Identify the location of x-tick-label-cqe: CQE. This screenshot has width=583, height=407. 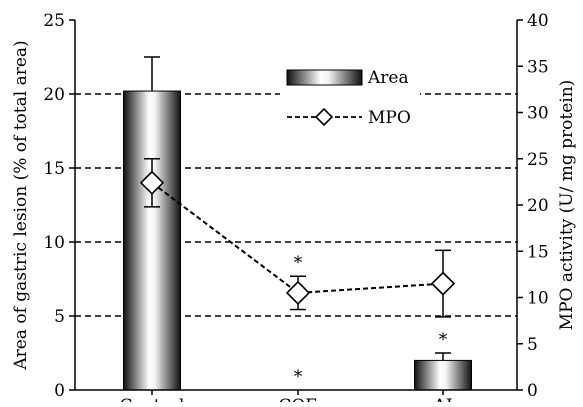
(297, 399).